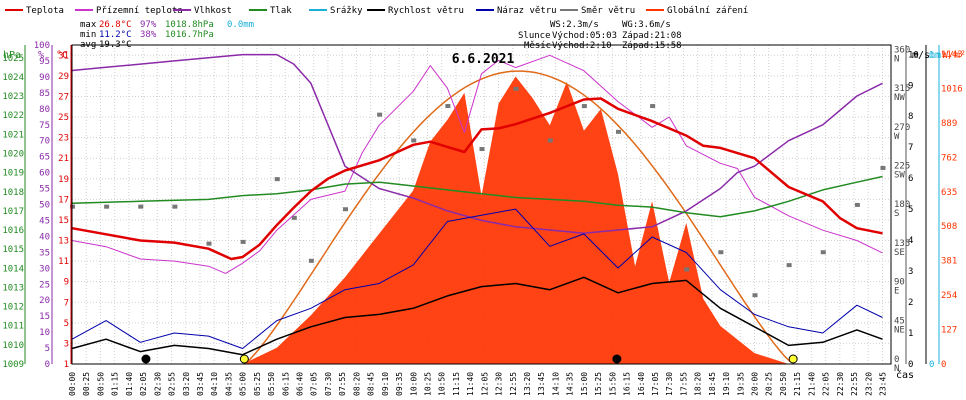 The height and width of the screenshot is (400, 966). What do you see at coordinates (896, 214) in the screenshot?
I see `wind-direction-letter: S` at bounding box center [896, 214].